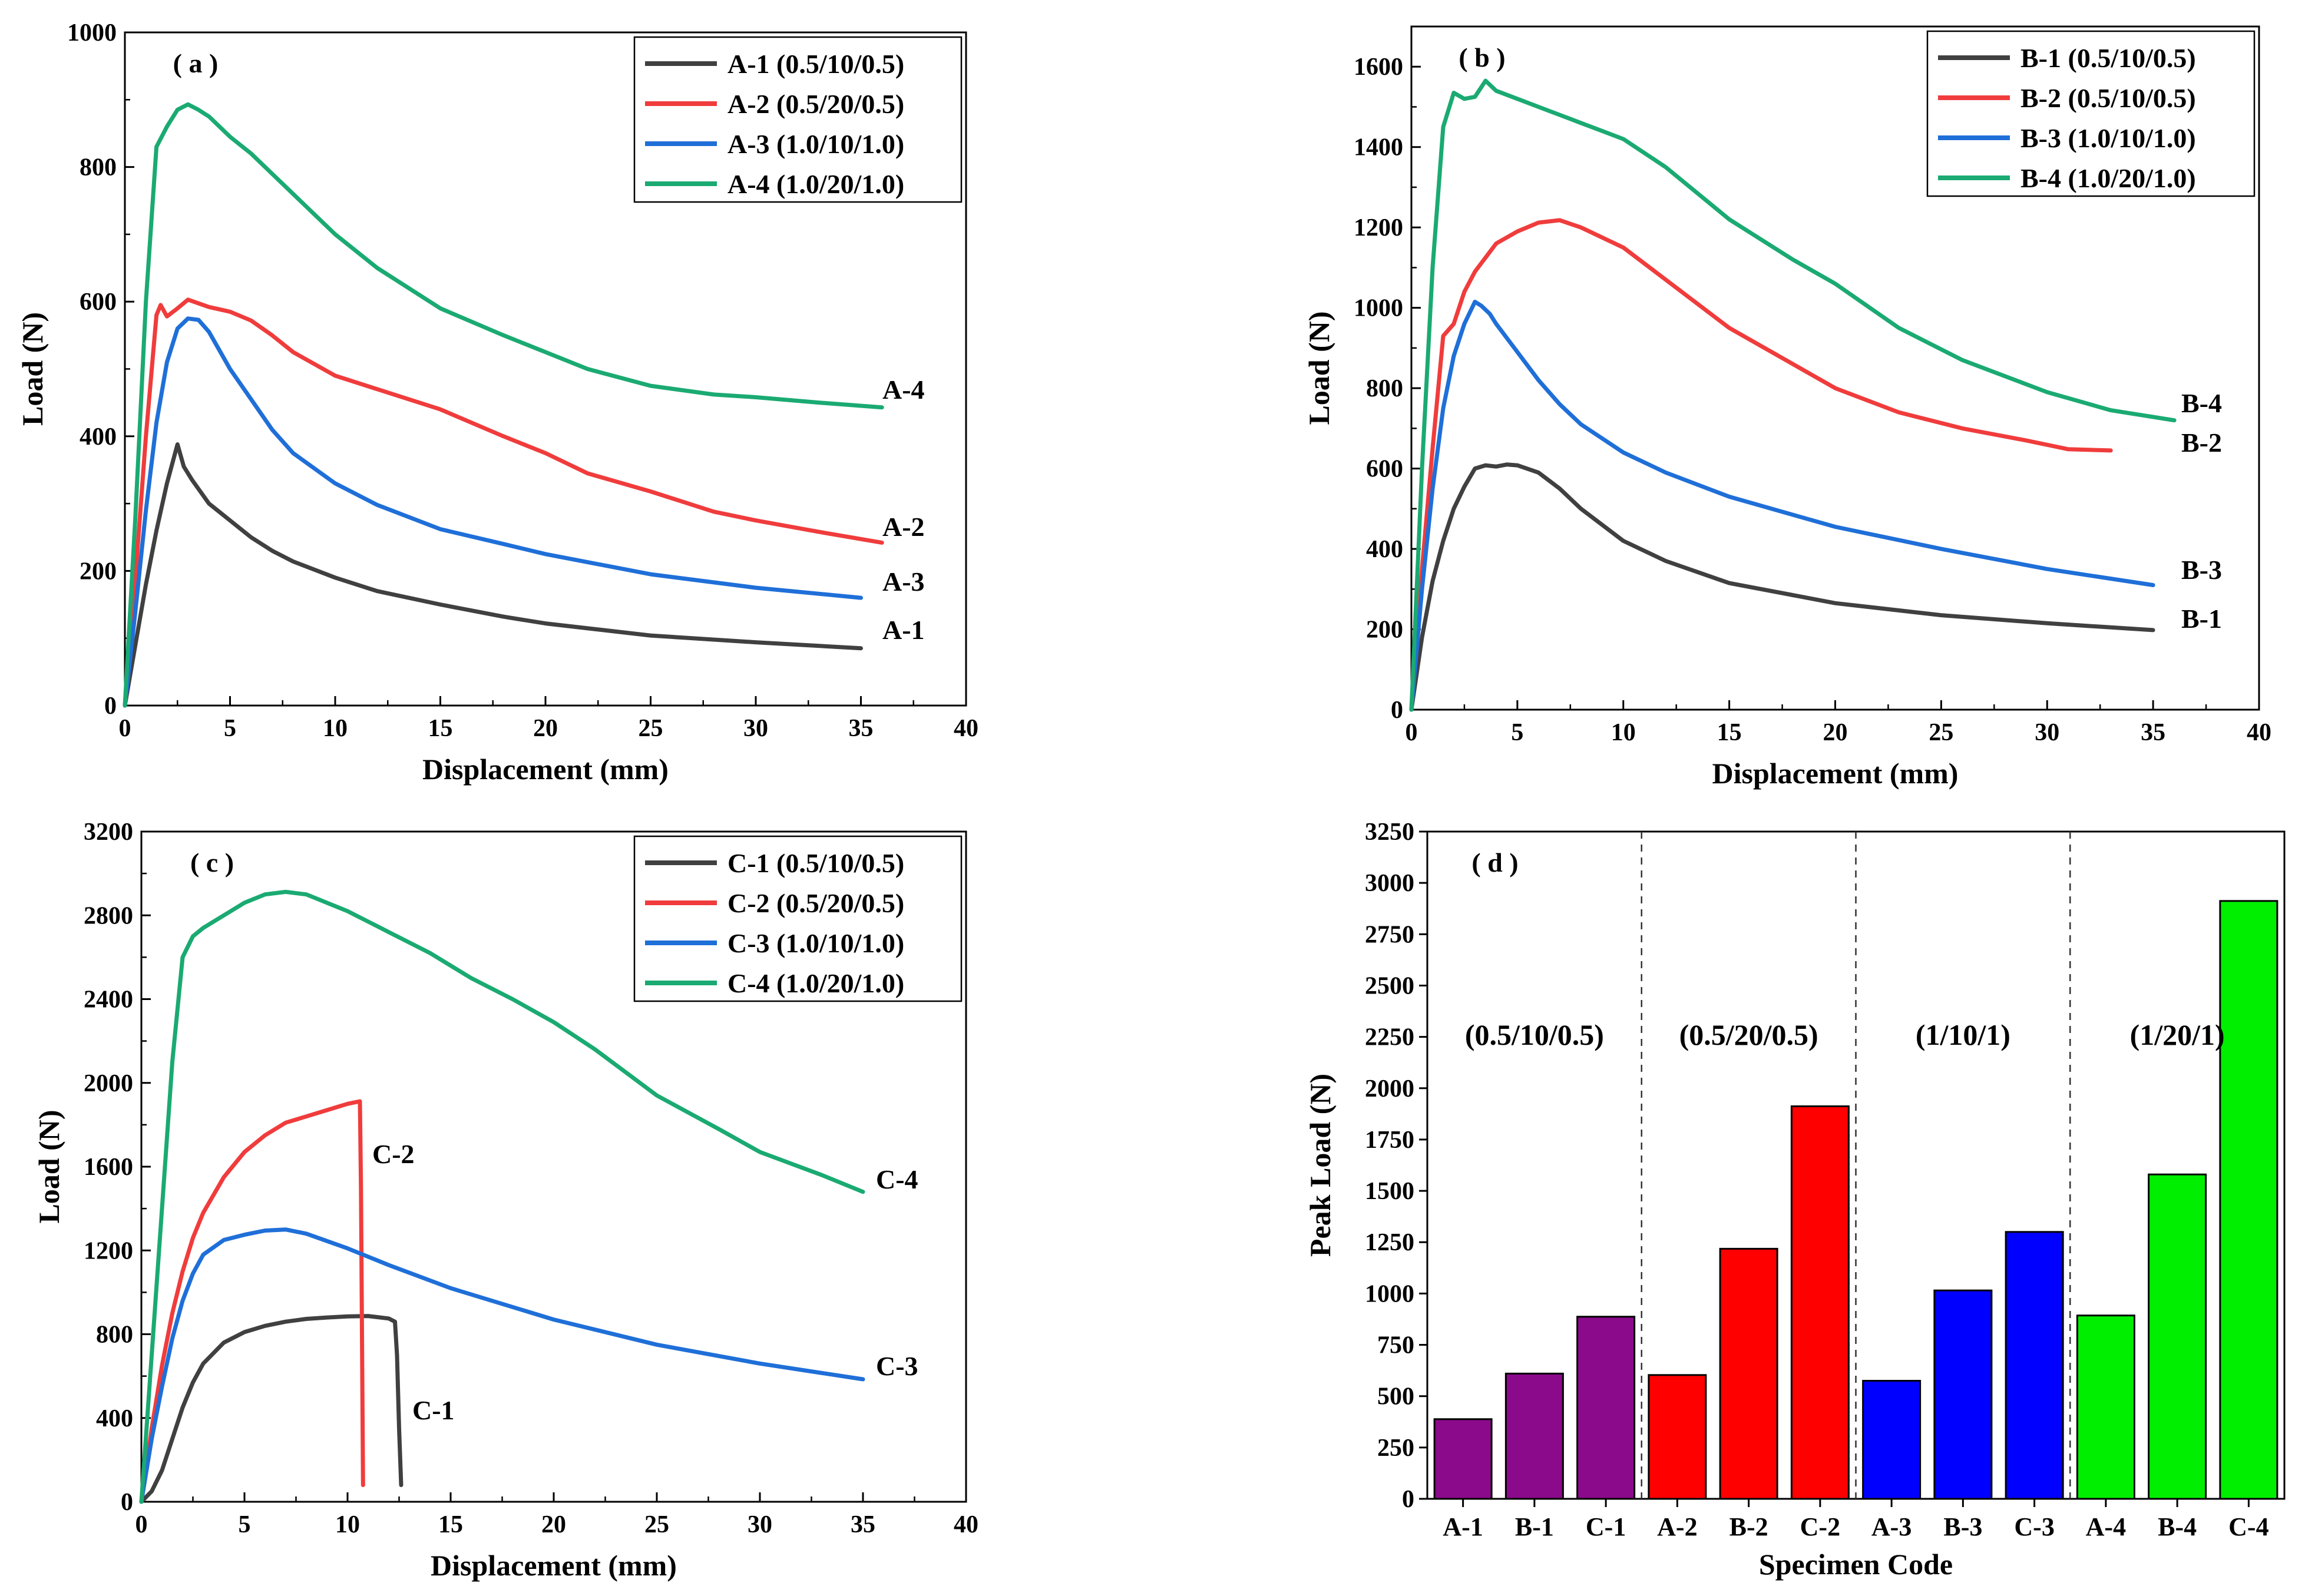 Image resolution: width=2305 pixels, height=1596 pixels. I want to click on y-tick-label: 2500, so click(1389, 985).